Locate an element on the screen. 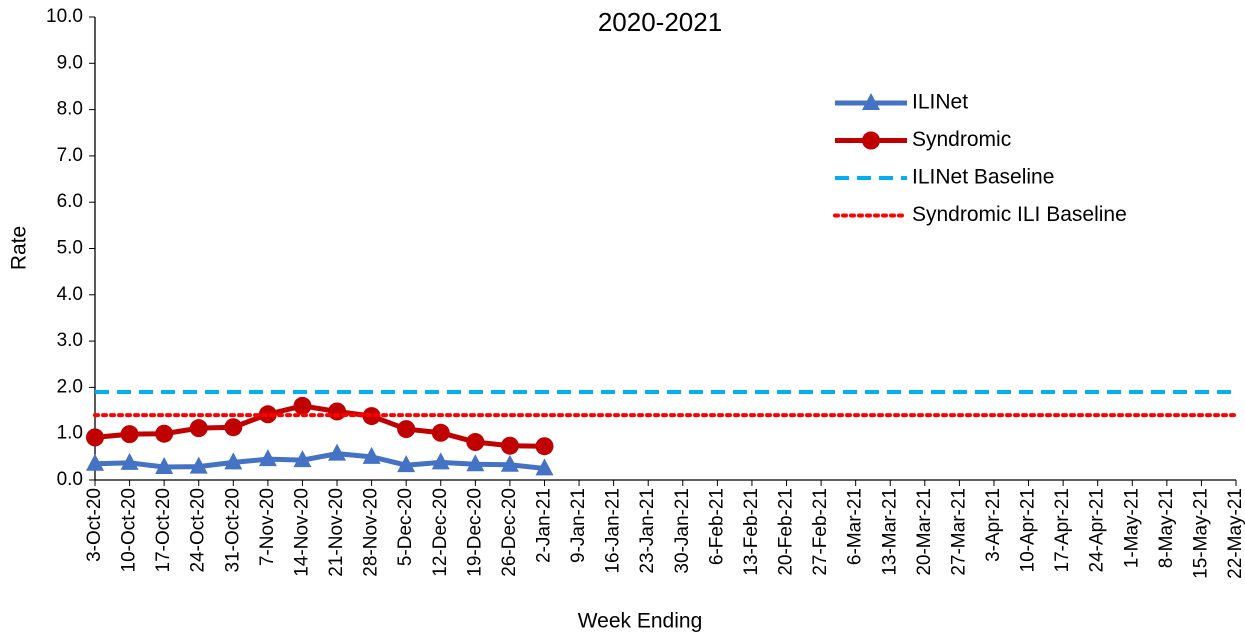  x-tick-label: 26-Dec-20 is located at coordinates (509, 532).